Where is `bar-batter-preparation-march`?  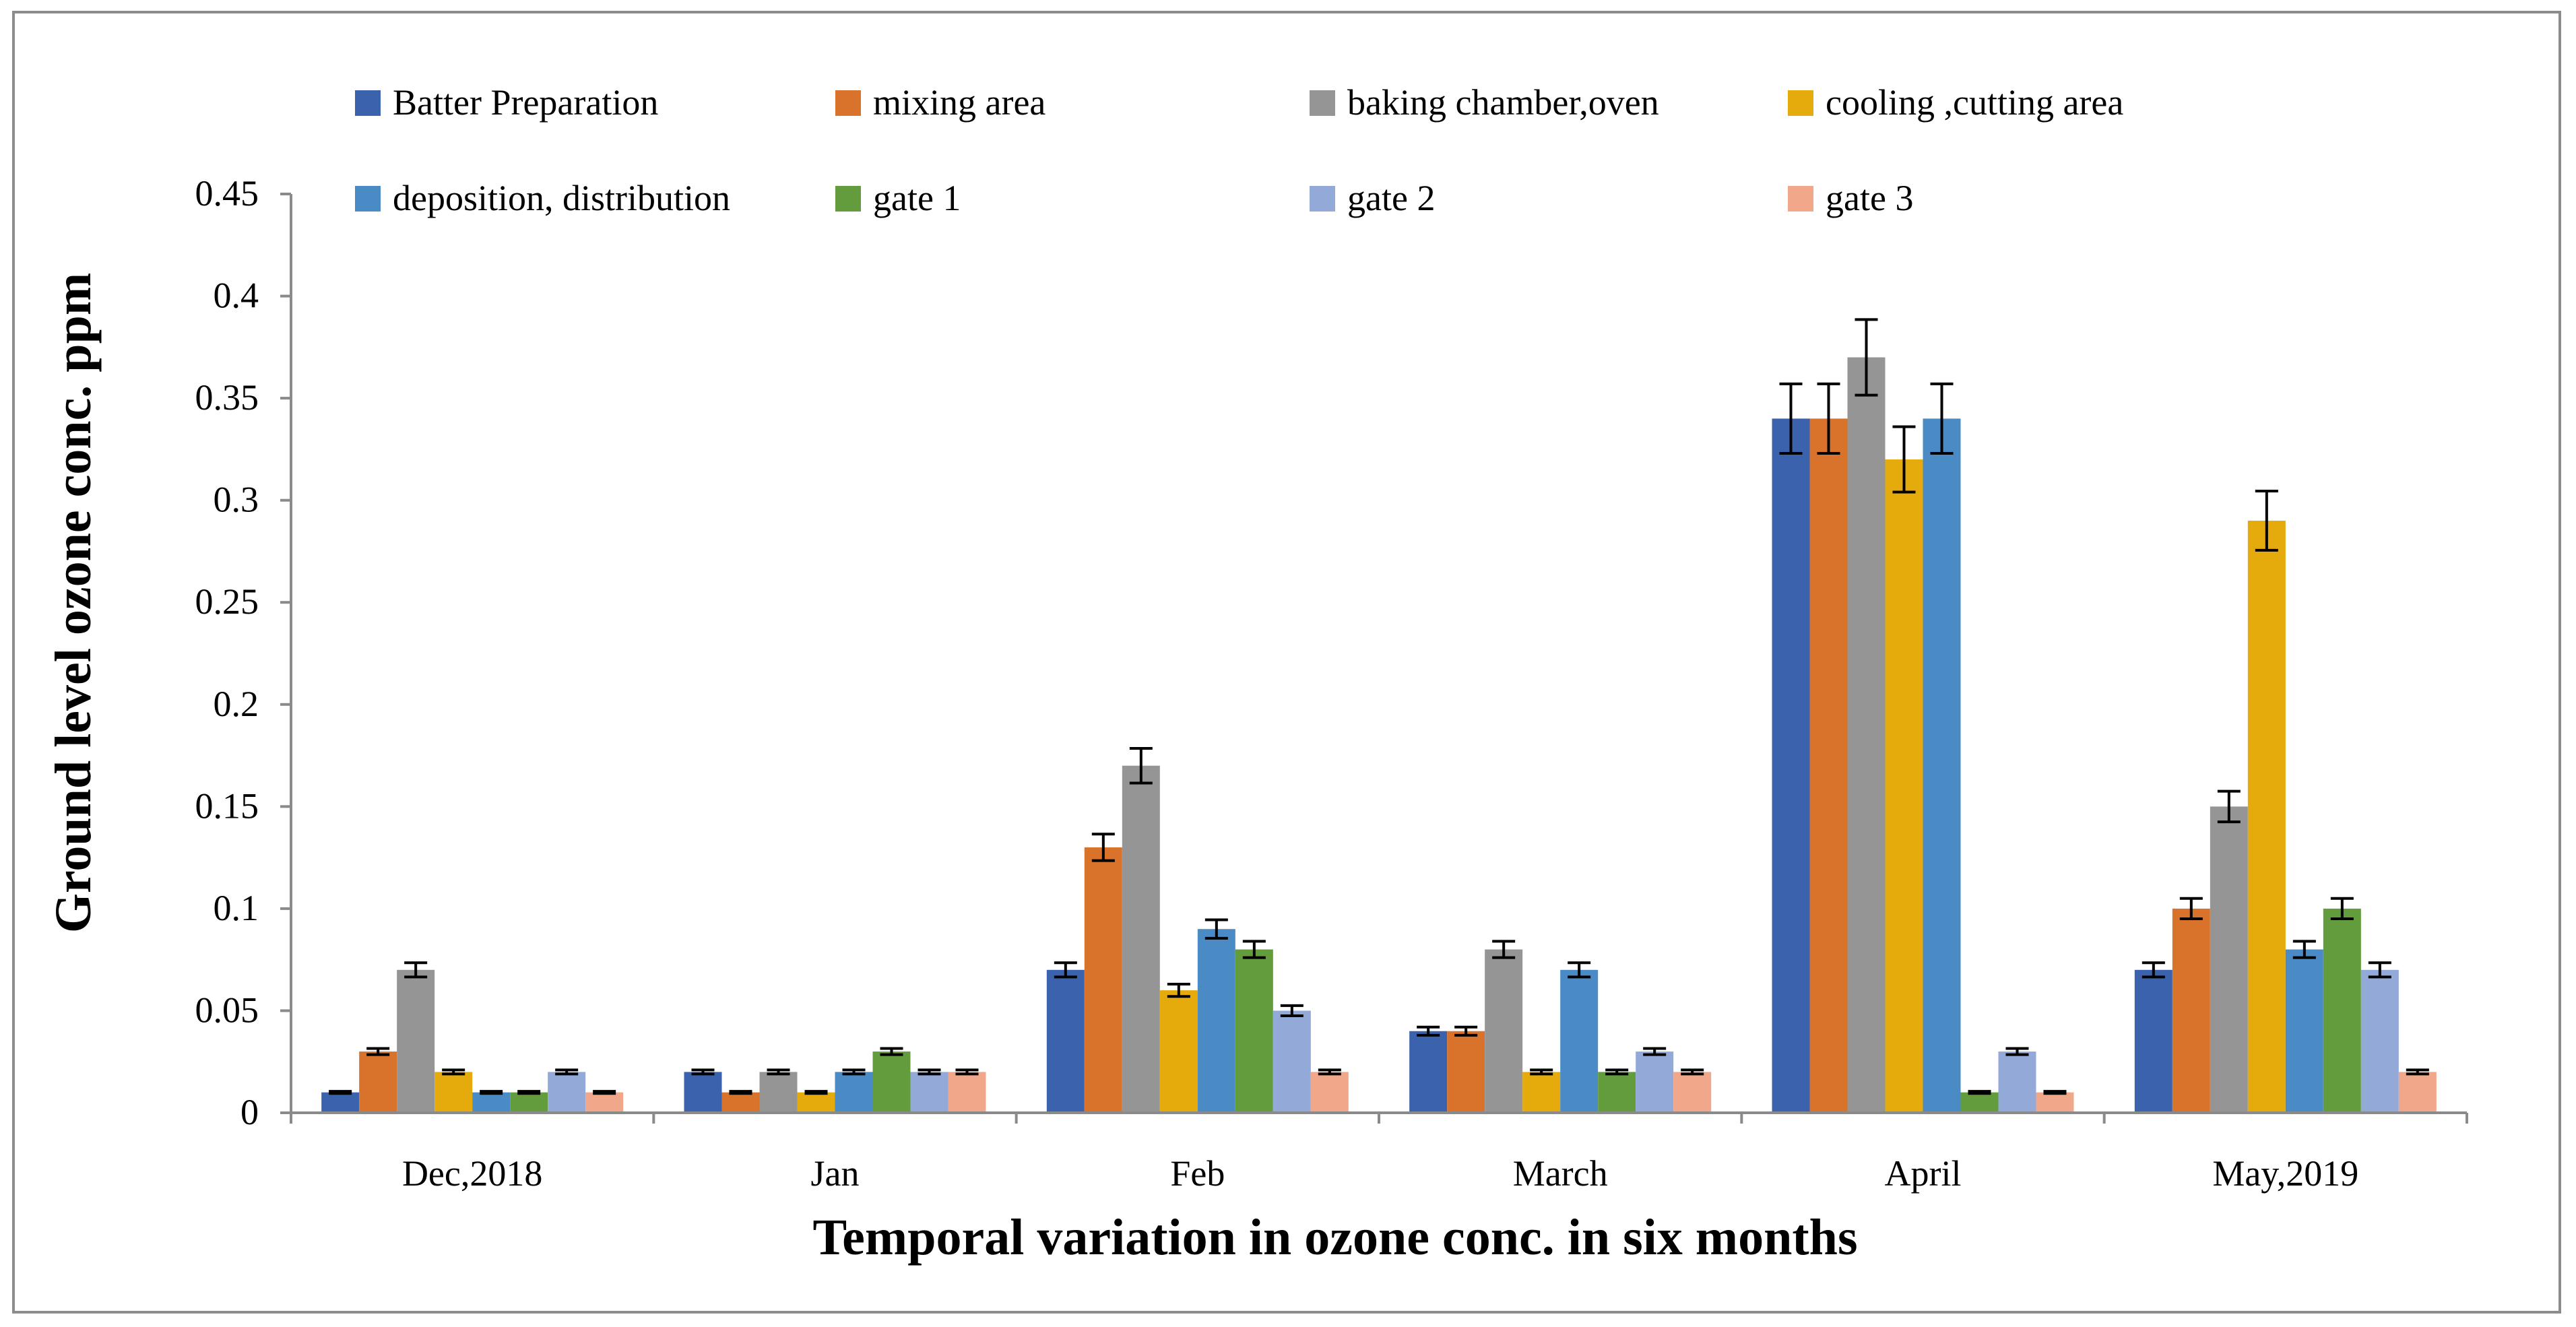
bar-batter-preparation-march is located at coordinates (1429, 1072).